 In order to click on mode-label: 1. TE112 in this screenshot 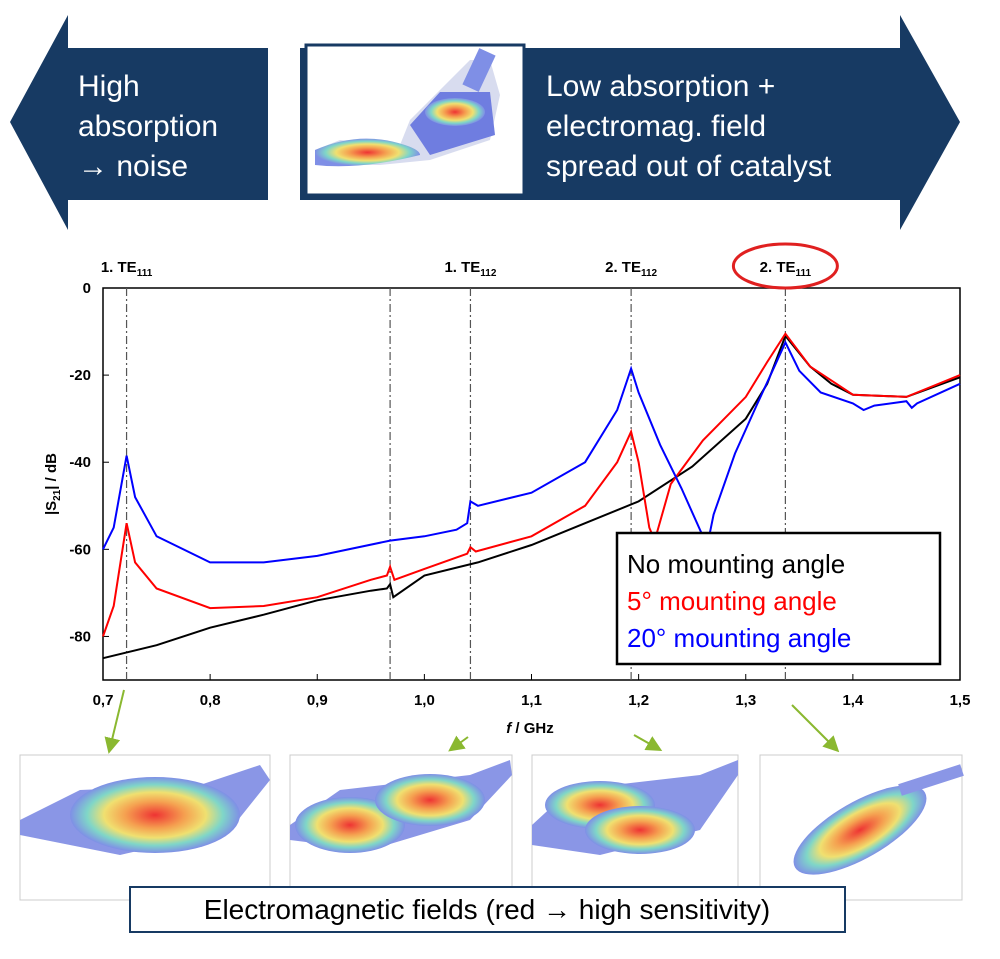, I will do `click(470, 269)`.